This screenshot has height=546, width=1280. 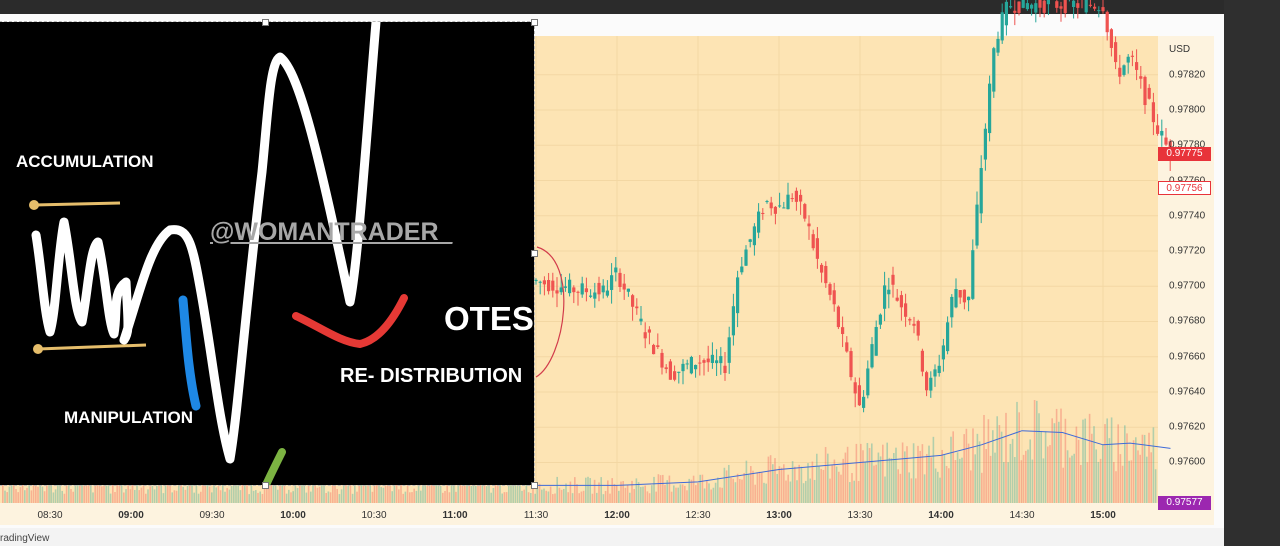 What do you see at coordinates (265, 485) in the screenshot?
I see `resize-handle-bottom` at bounding box center [265, 485].